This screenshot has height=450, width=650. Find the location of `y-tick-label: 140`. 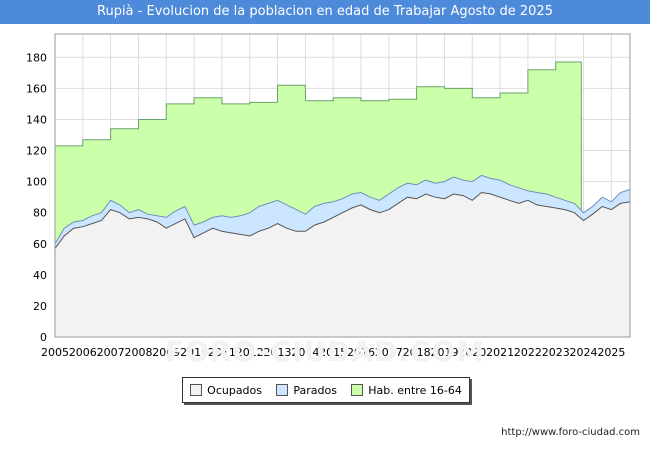

y-tick-label: 140 is located at coordinates (36, 119).